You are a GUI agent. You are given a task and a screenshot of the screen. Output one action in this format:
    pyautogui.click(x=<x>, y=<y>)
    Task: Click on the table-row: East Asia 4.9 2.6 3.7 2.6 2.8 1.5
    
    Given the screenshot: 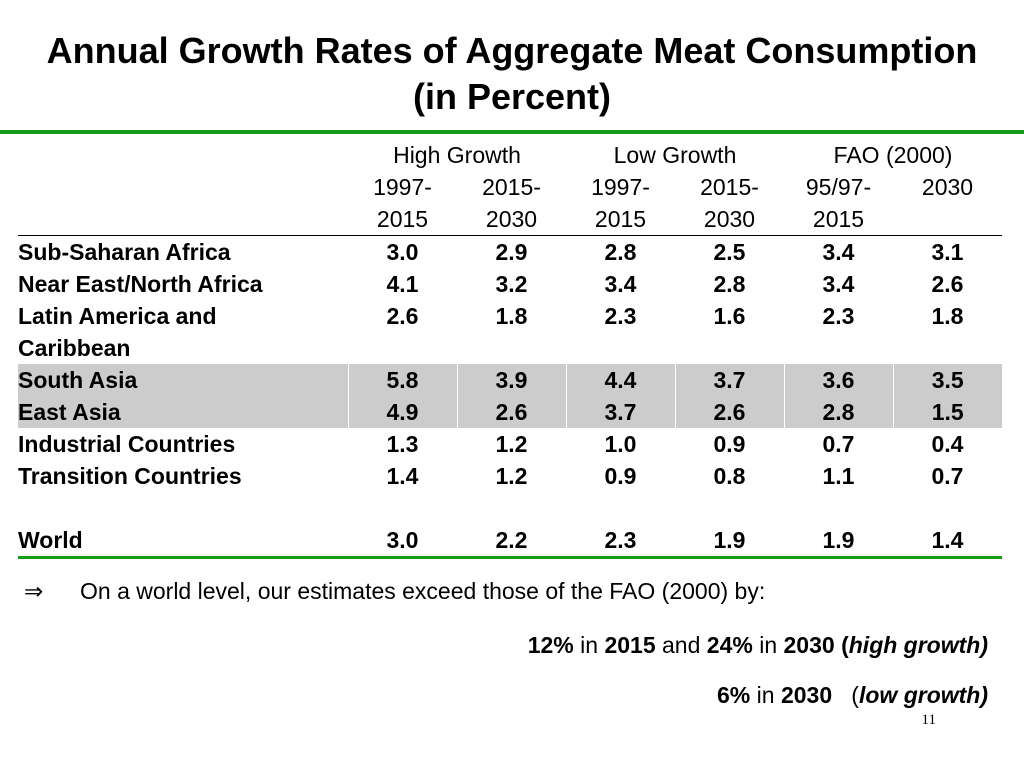 What is the action you would take?
    pyautogui.click(x=510, y=412)
    